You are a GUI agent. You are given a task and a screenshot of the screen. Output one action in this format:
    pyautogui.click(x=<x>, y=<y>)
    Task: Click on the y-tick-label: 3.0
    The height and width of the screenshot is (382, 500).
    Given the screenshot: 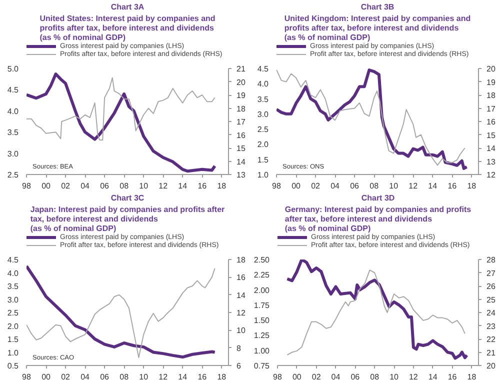 What is the action you would take?
    pyautogui.click(x=263, y=114)
    